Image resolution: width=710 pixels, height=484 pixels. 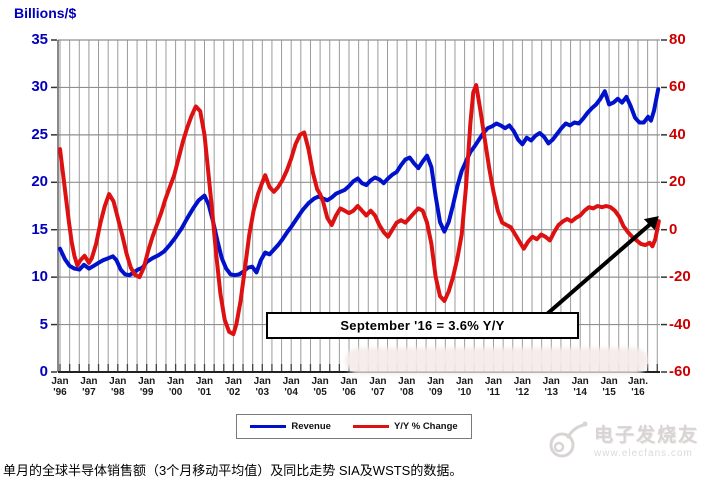 What do you see at coordinates (39, 277) in the screenshot?
I see `y-left-tick: 10` at bounding box center [39, 277].